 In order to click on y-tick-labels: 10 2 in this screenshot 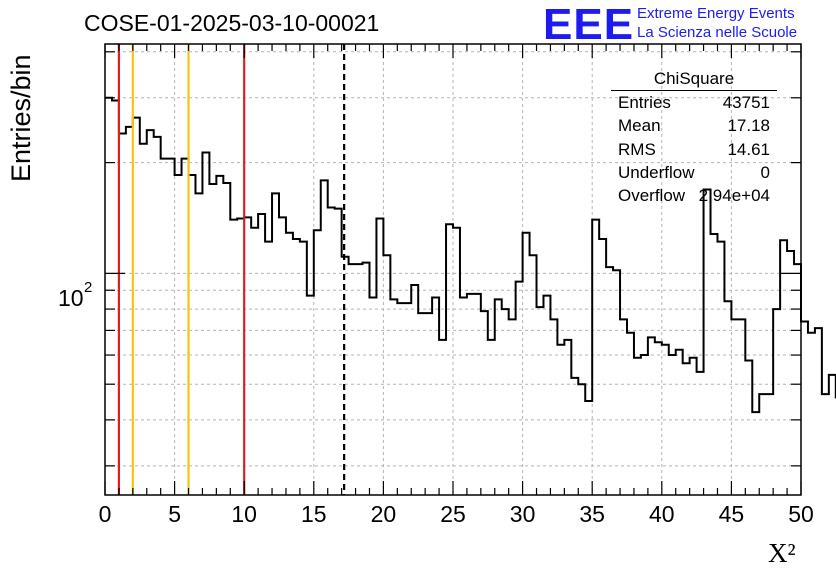, I will do `click(75, 295)`.